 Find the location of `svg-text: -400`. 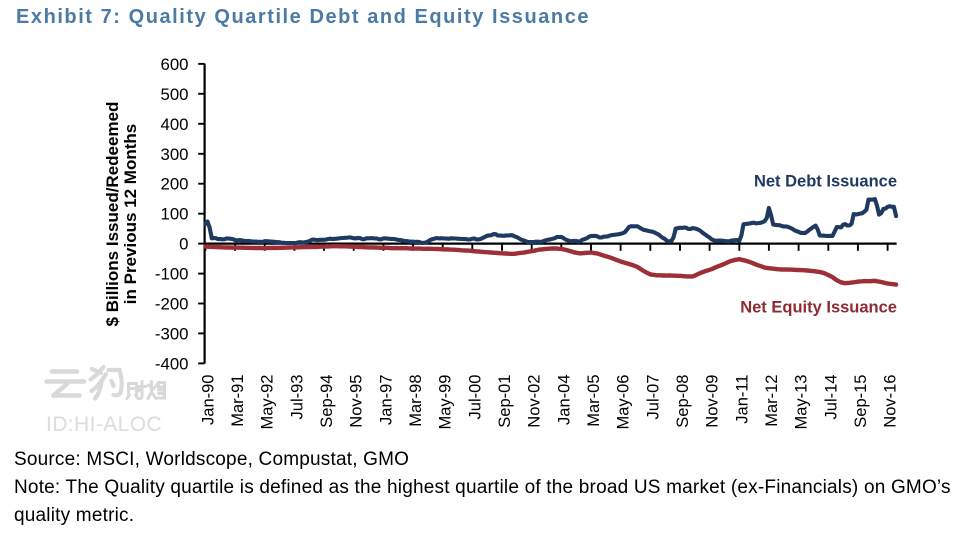

svg-text: -400 is located at coordinates (172, 363).